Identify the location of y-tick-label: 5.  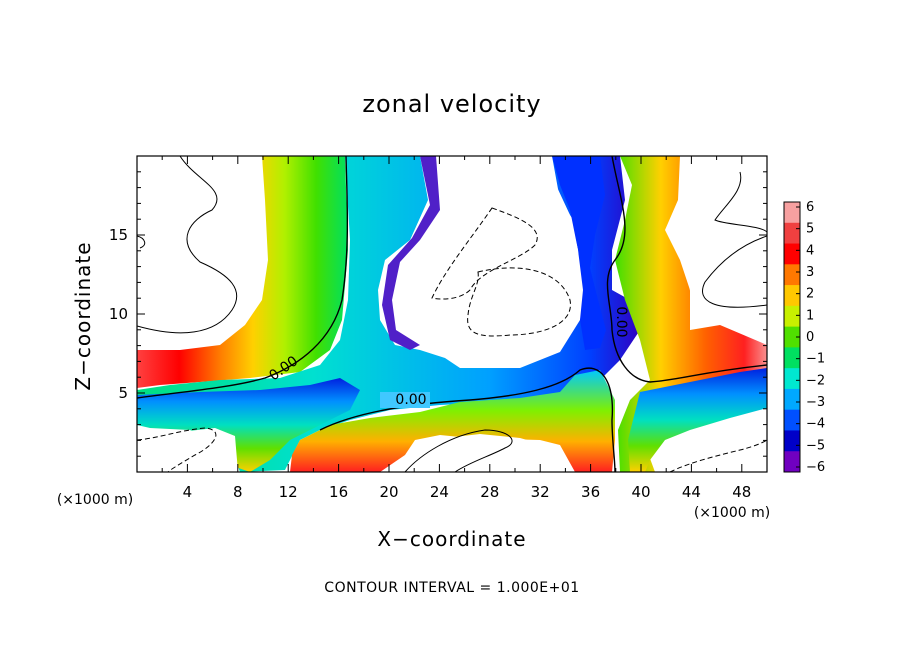
(123, 393).